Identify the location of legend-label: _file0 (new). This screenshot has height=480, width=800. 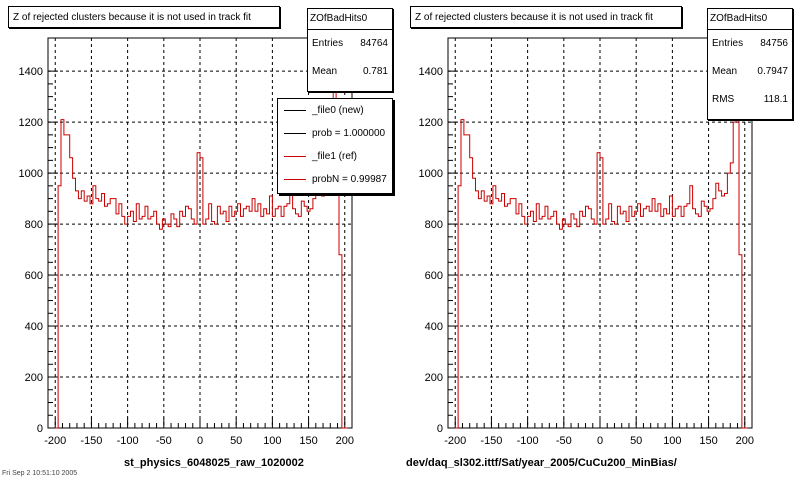
(338, 110).